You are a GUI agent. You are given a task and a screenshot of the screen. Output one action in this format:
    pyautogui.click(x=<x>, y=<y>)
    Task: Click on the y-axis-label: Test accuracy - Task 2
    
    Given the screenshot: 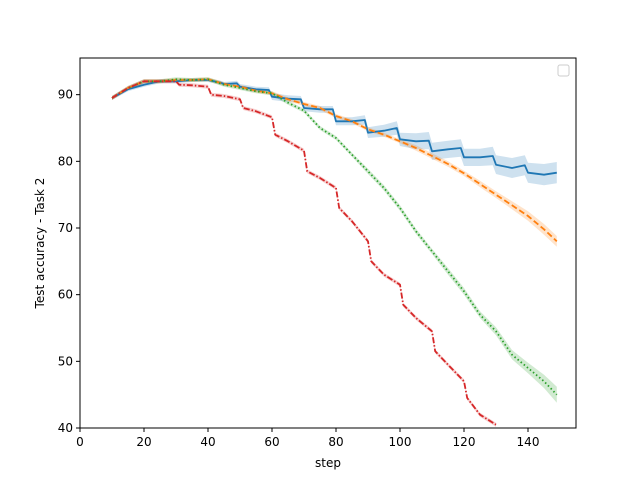 What is the action you would take?
    pyautogui.click(x=40, y=244)
    